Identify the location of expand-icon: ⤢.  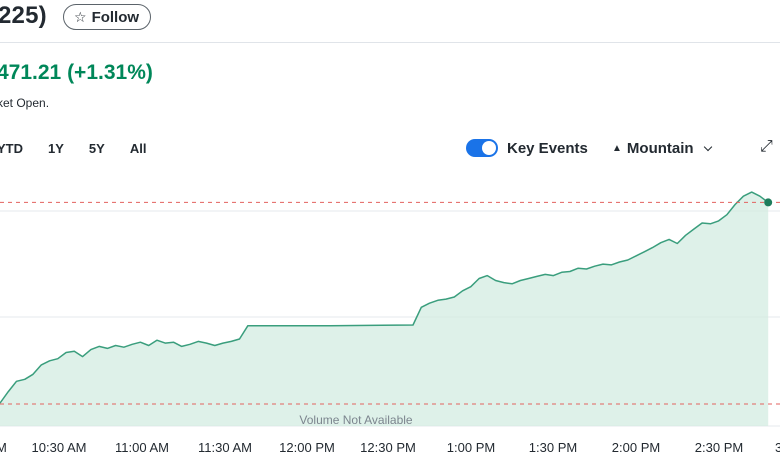
(766, 146).